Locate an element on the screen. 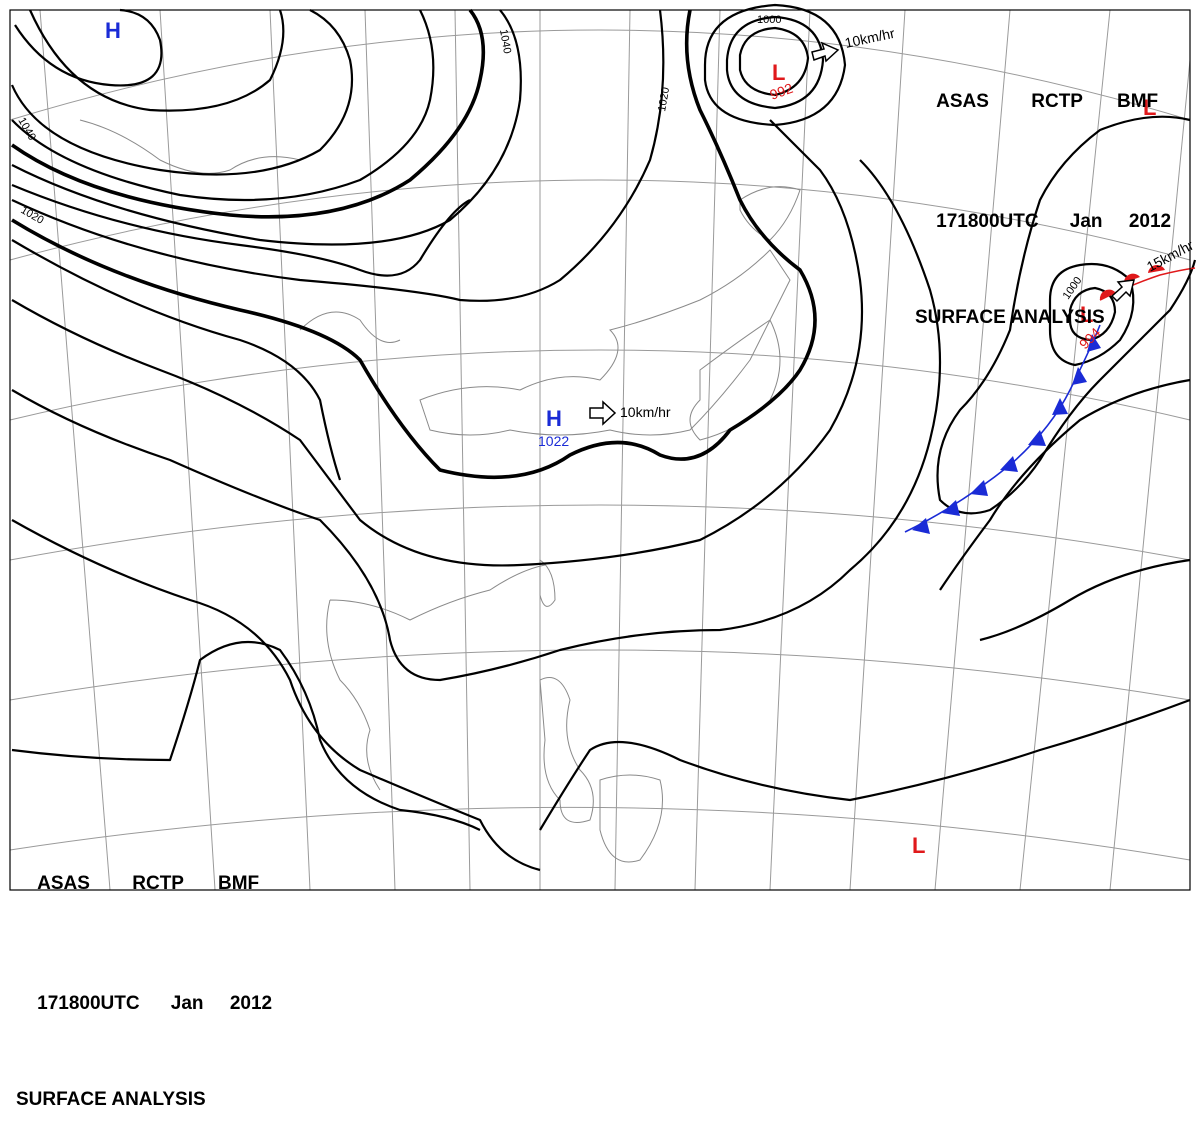 This screenshot has width=1200, height=1136. header-line-1: ASAS RCTP BMF is located at coordinates (1050, 102).